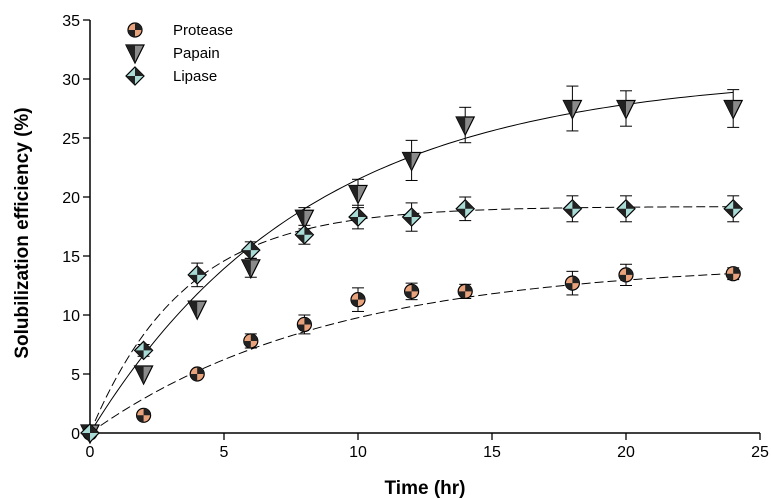 The width and height of the screenshot is (771, 499). What do you see at coordinates (203, 30) in the screenshot?
I see `legend-label-protease: Protease` at bounding box center [203, 30].